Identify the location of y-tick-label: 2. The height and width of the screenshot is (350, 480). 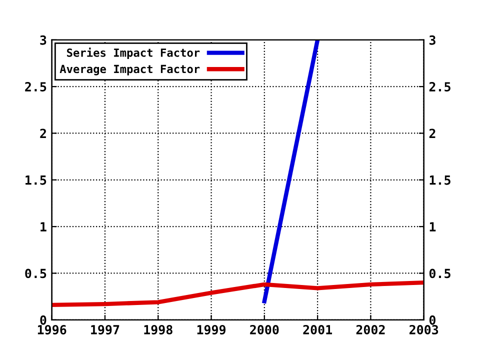
(43, 133).